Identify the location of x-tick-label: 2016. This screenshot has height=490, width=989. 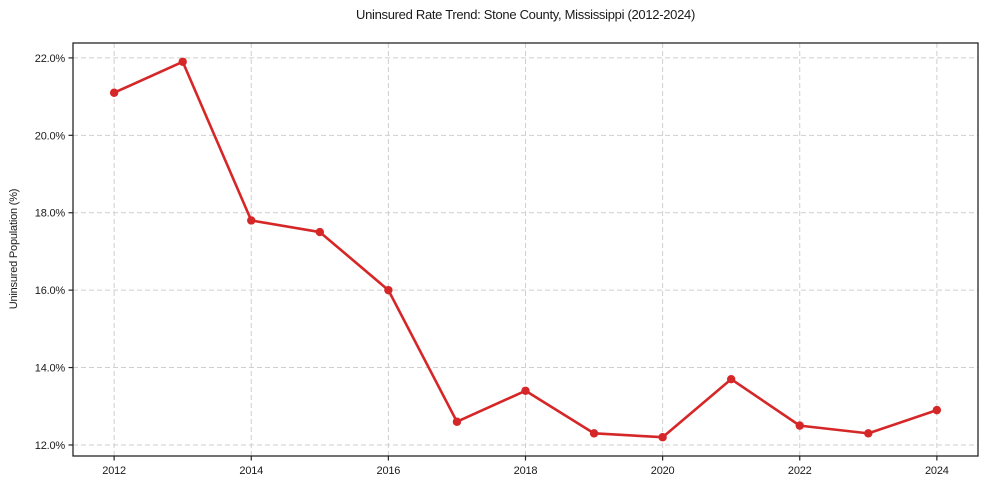
(389, 471).